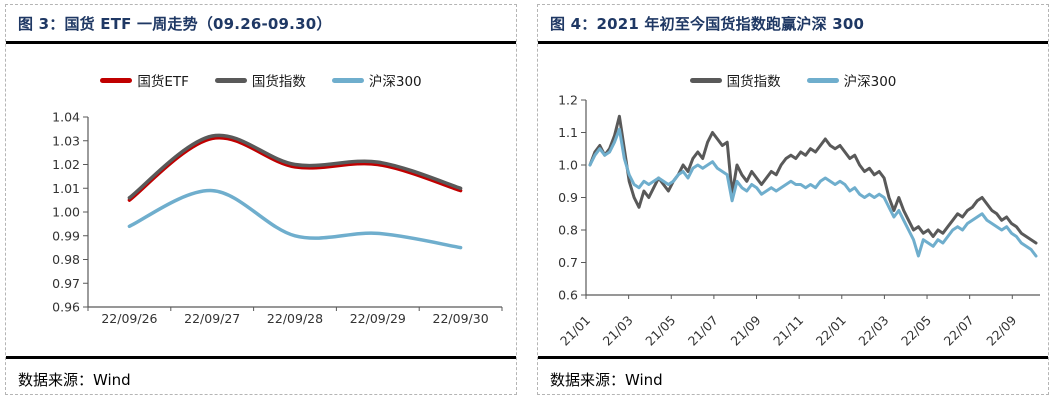  Describe the element at coordinates (873, 331) in the screenshot. I see `x-tick-label: 22/03` at that location.